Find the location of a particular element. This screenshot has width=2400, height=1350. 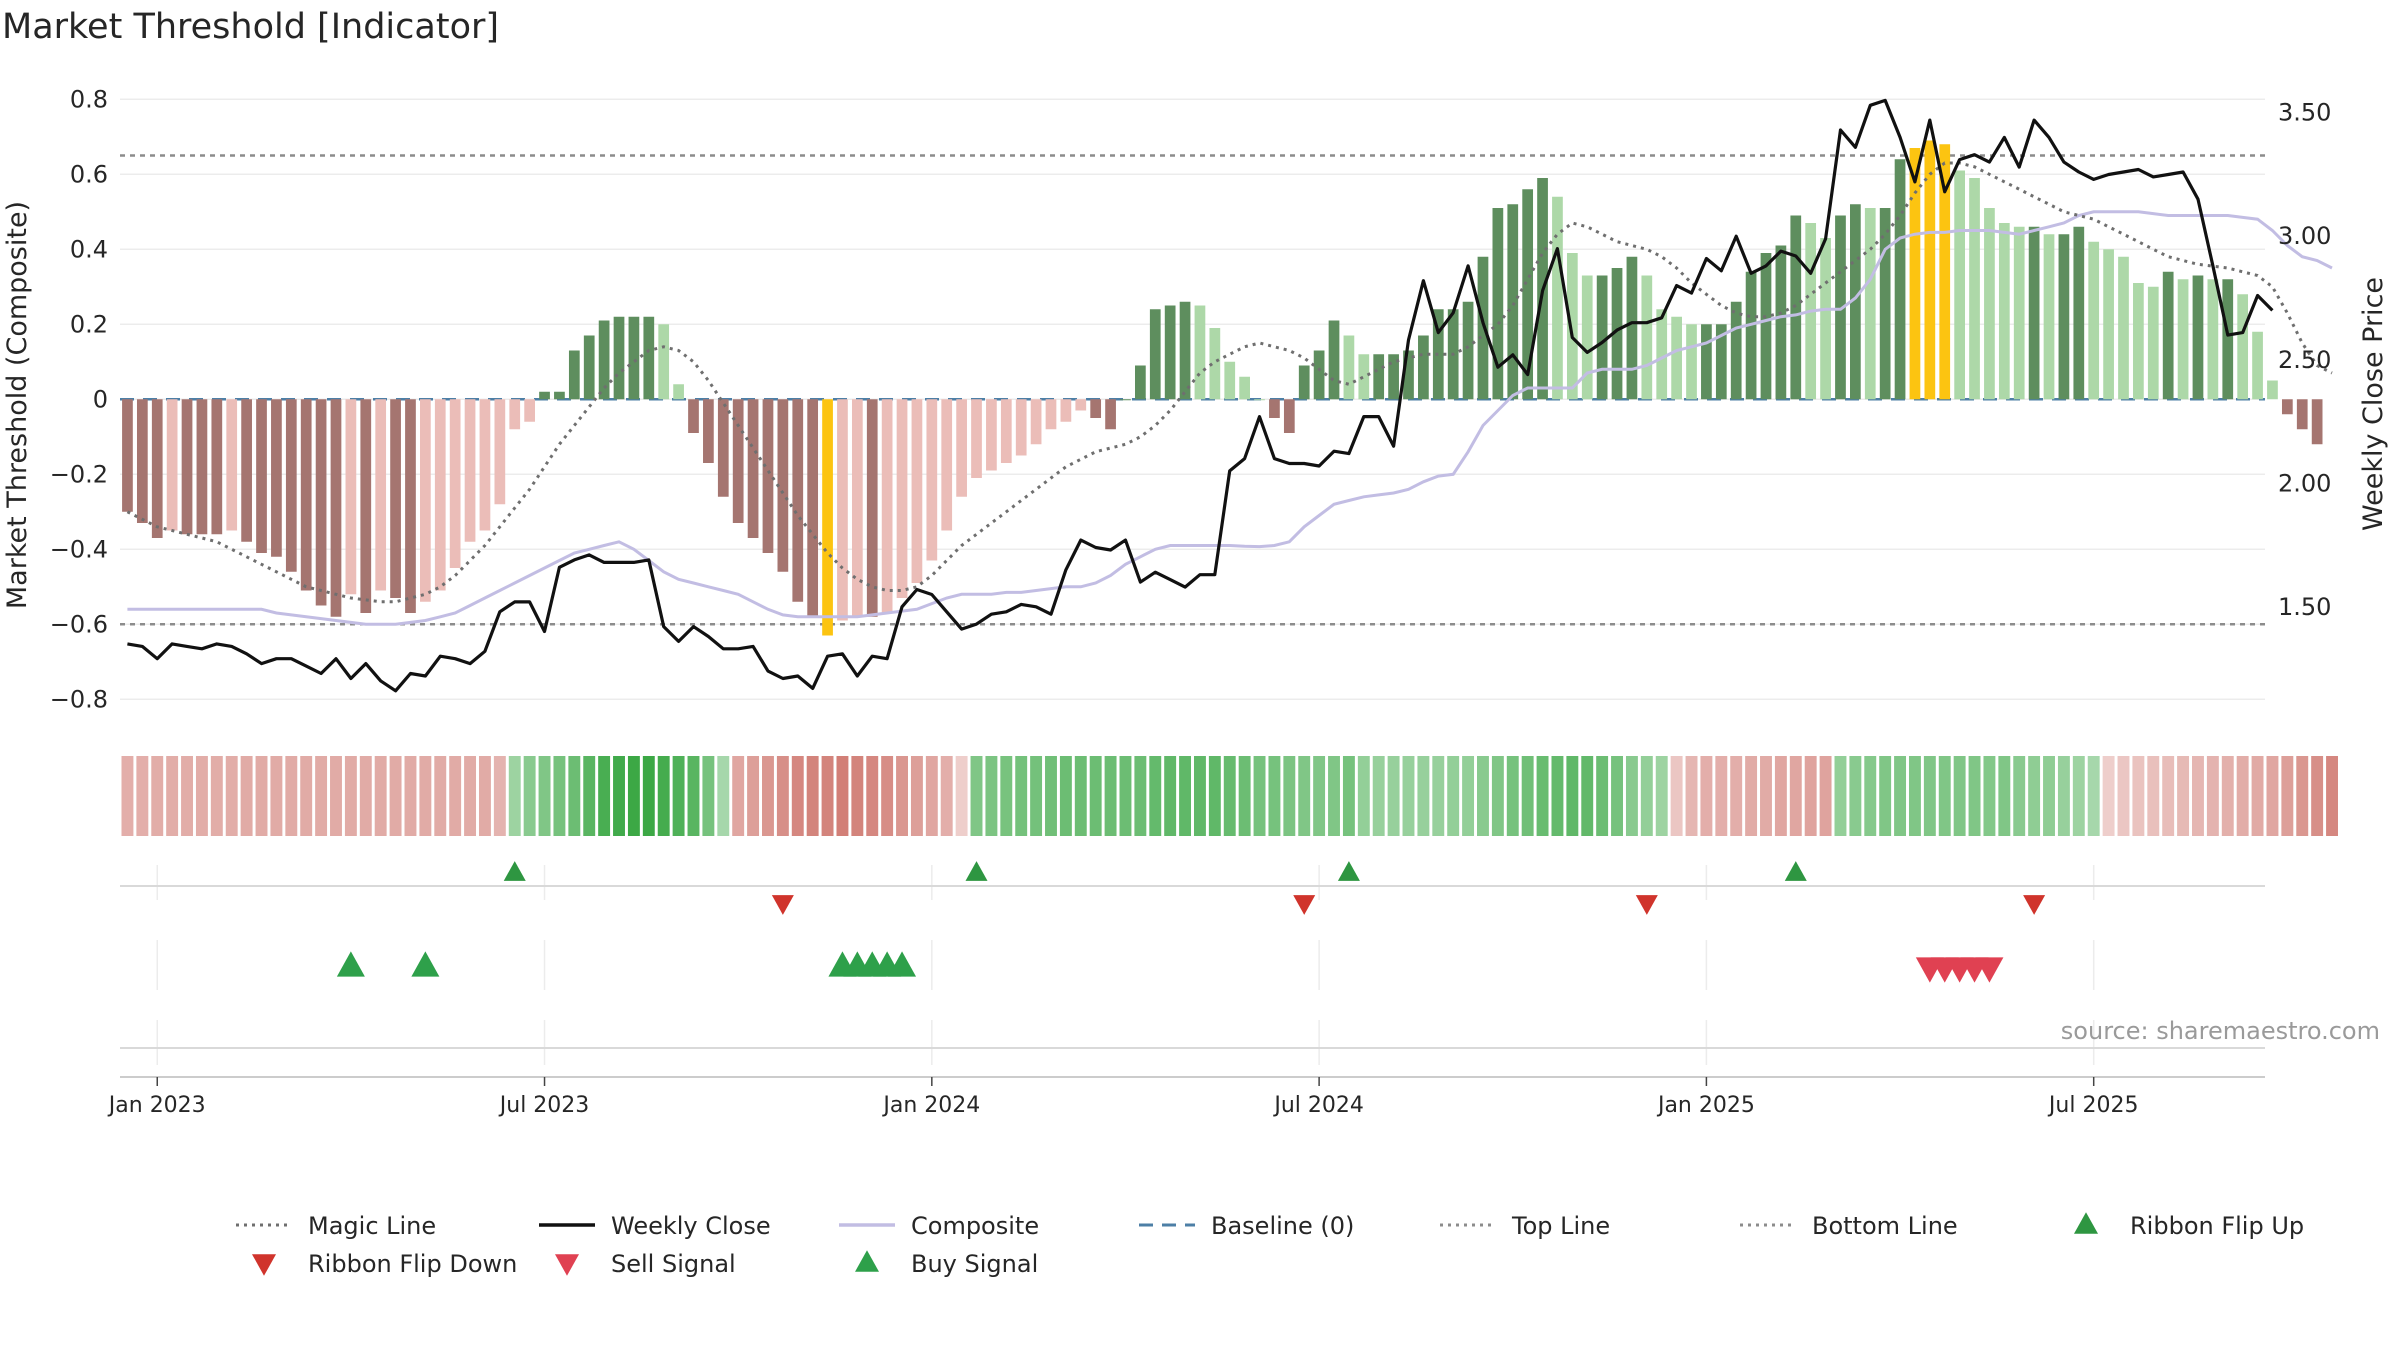

legend-item: Top Line is located at coordinates (1525, 1226).